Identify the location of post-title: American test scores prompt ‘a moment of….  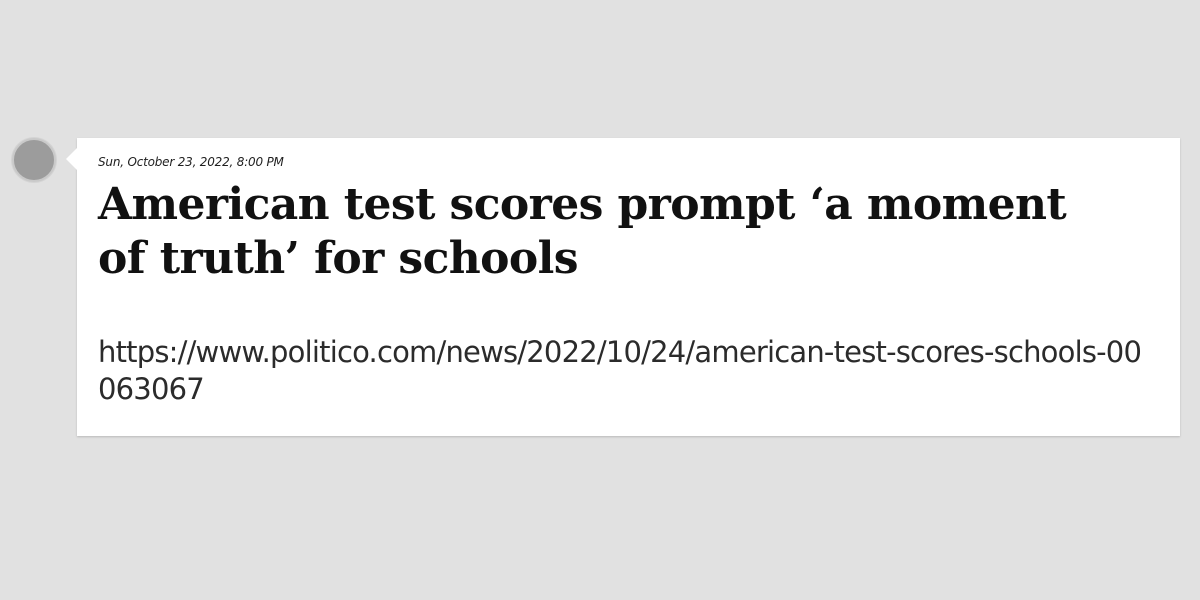
(582, 231).